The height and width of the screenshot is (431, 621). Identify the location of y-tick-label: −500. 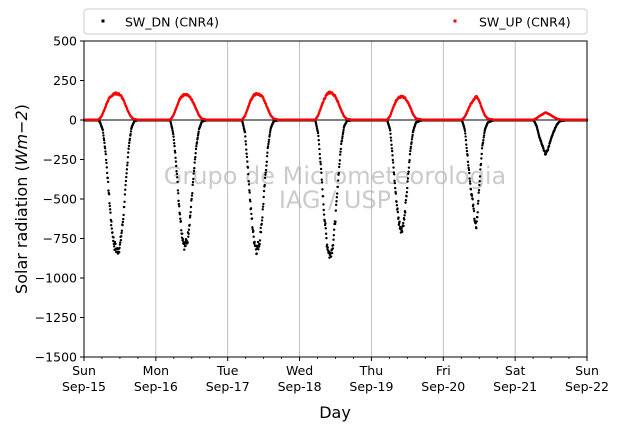
(60, 199).